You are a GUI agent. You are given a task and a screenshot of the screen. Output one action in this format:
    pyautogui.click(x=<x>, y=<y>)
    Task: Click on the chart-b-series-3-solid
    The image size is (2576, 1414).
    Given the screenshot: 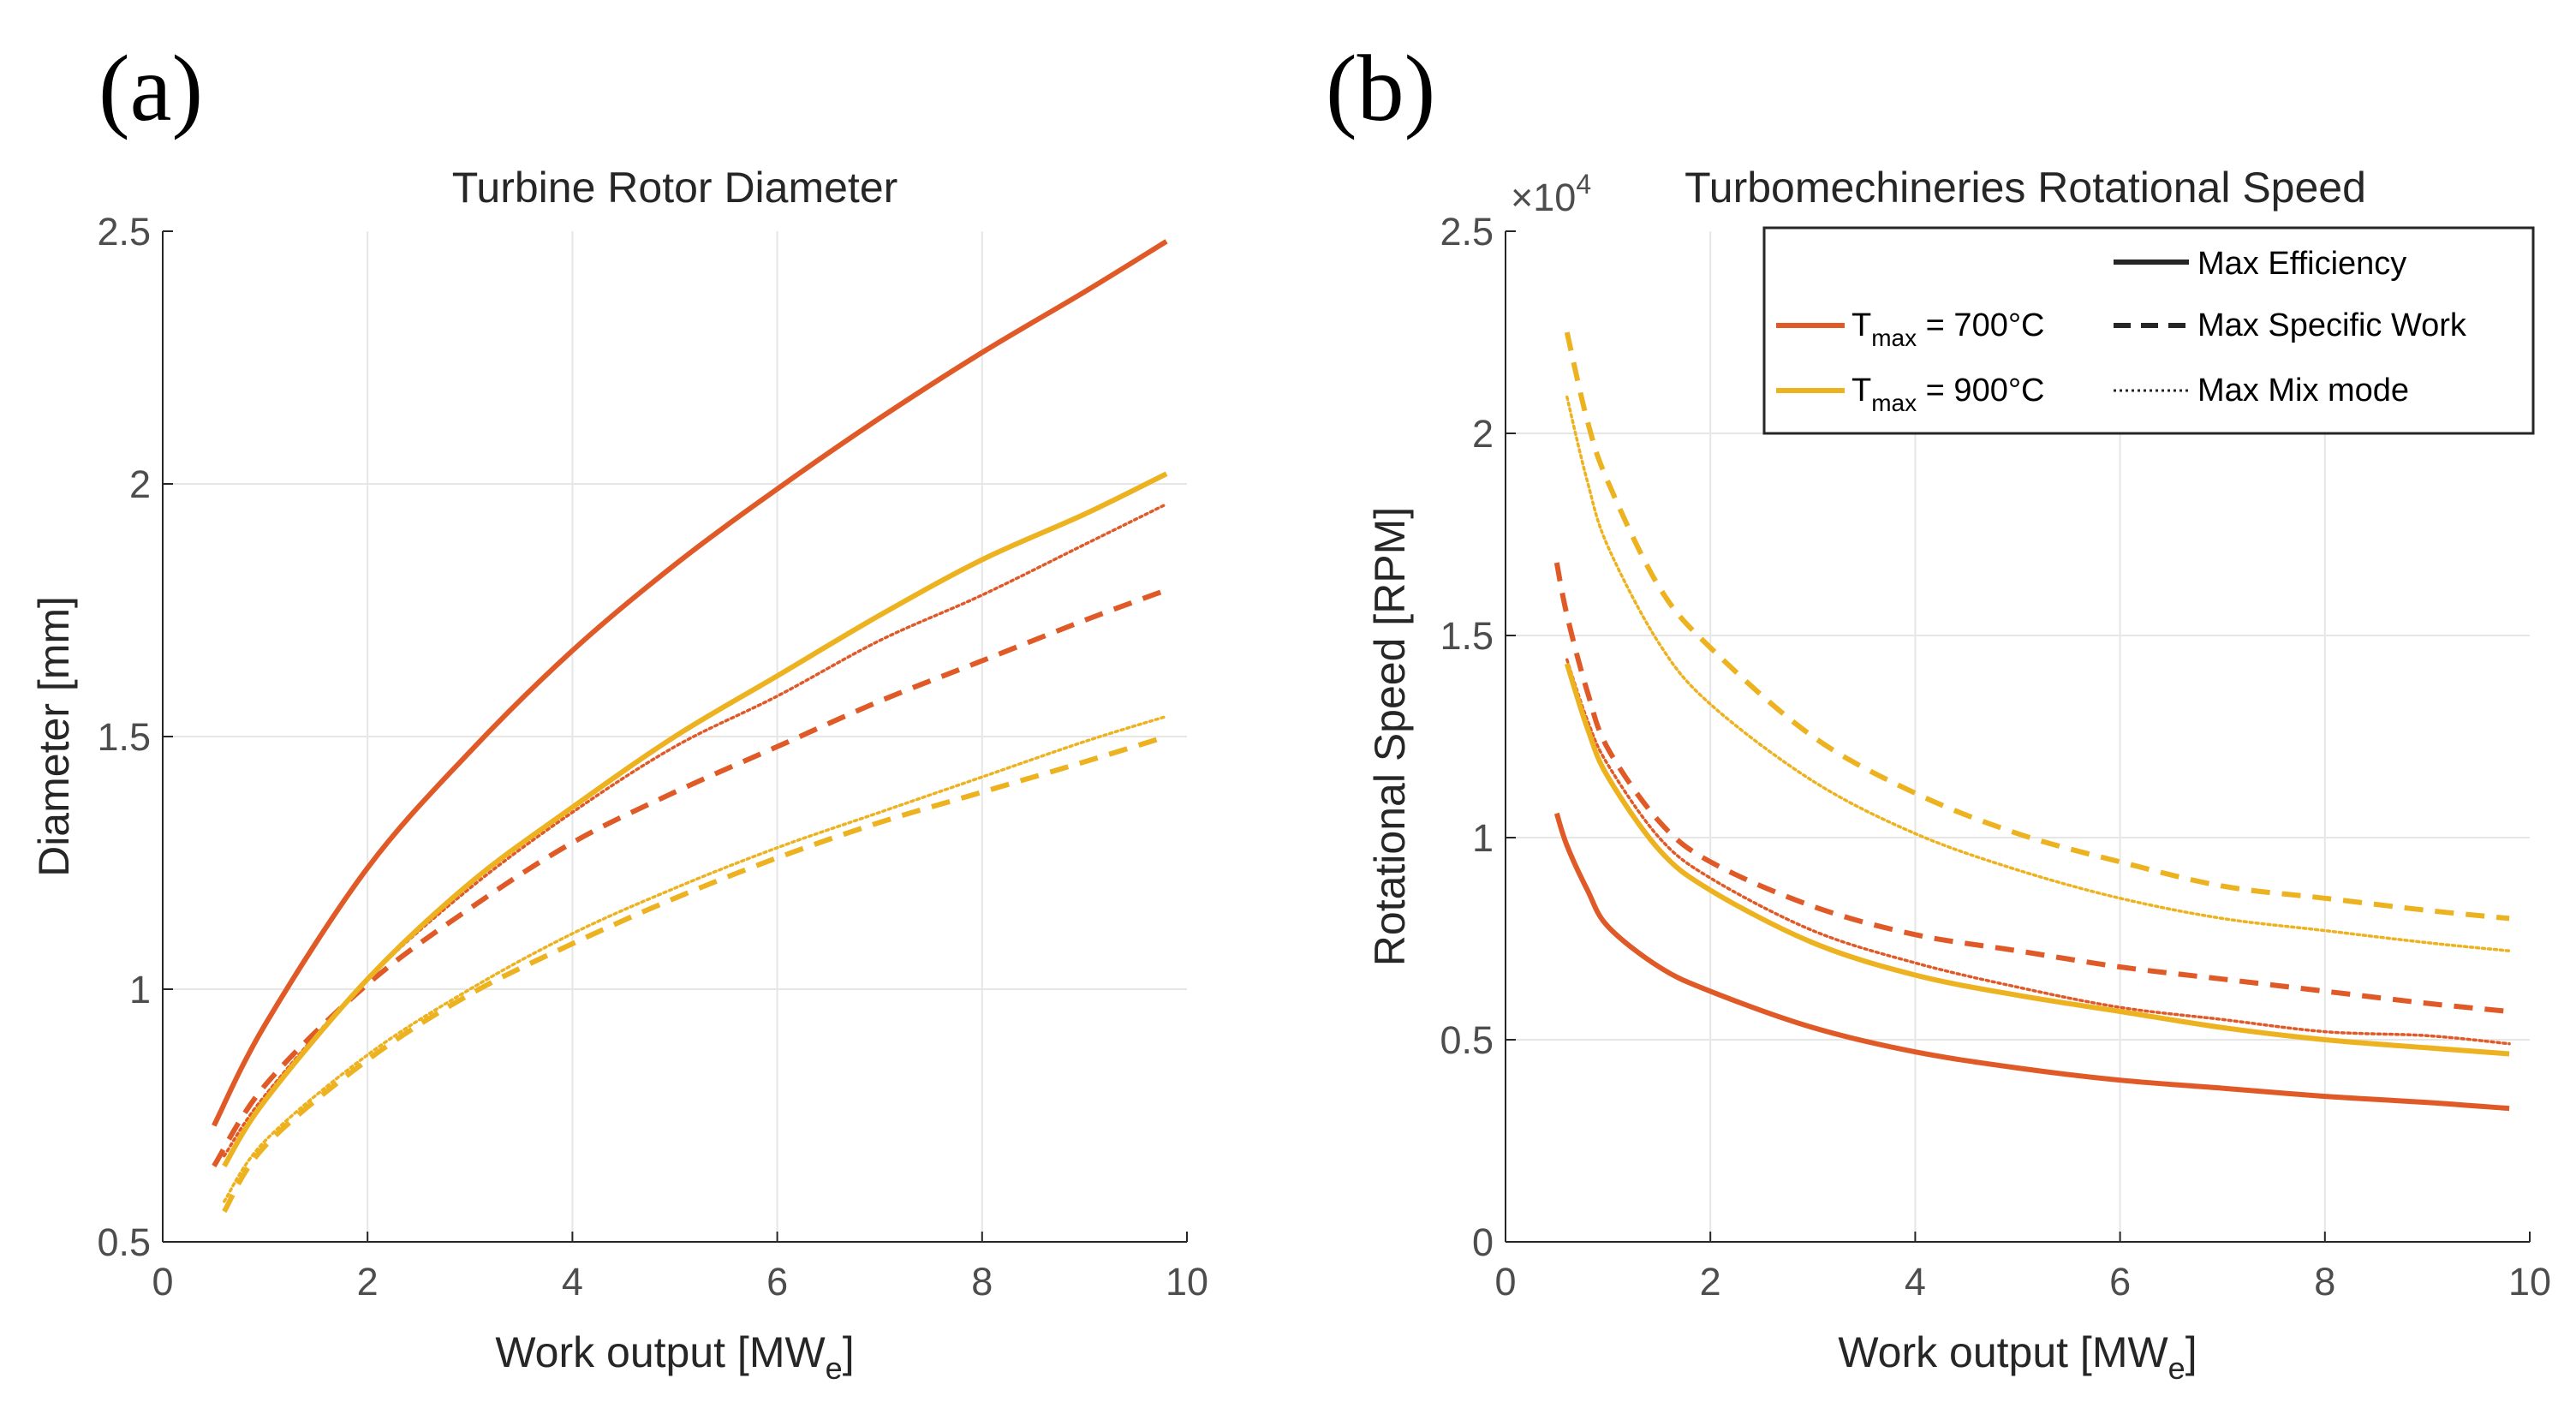 What is the action you would take?
    pyautogui.click(x=2037, y=860)
    